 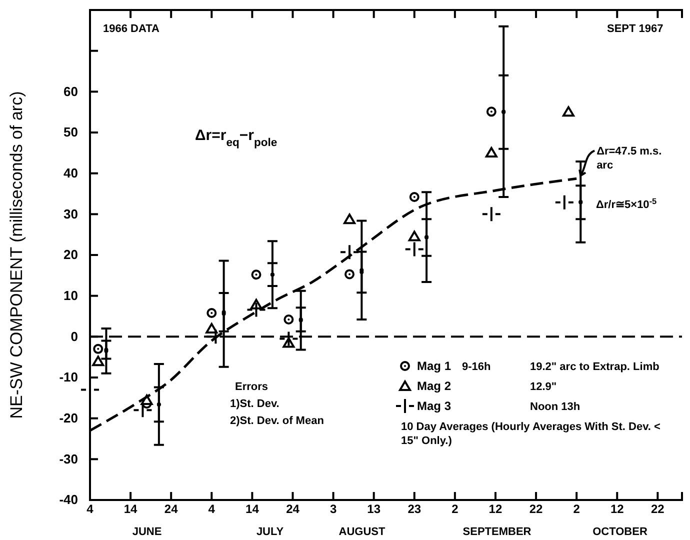 What do you see at coordinates (629, 159) in the screenshot?
I see `annotation: Δr=47.5 m.s. arc` at bounding box center [629, 159].